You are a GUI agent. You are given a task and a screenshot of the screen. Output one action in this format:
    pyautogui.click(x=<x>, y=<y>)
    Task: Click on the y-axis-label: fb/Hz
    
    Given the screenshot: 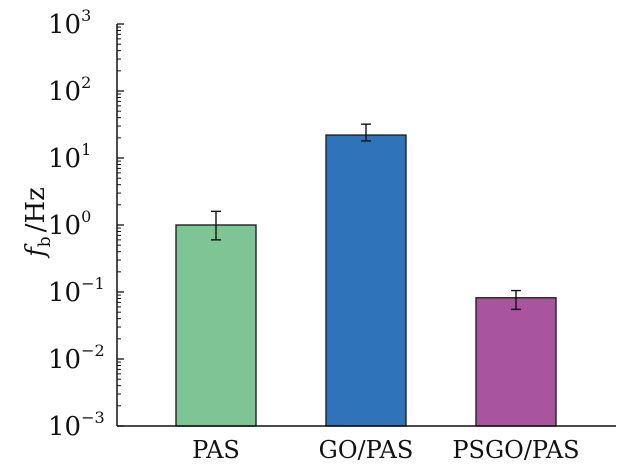 What is the action you would take?
    pyautogui.click(x=38, y=223)
    